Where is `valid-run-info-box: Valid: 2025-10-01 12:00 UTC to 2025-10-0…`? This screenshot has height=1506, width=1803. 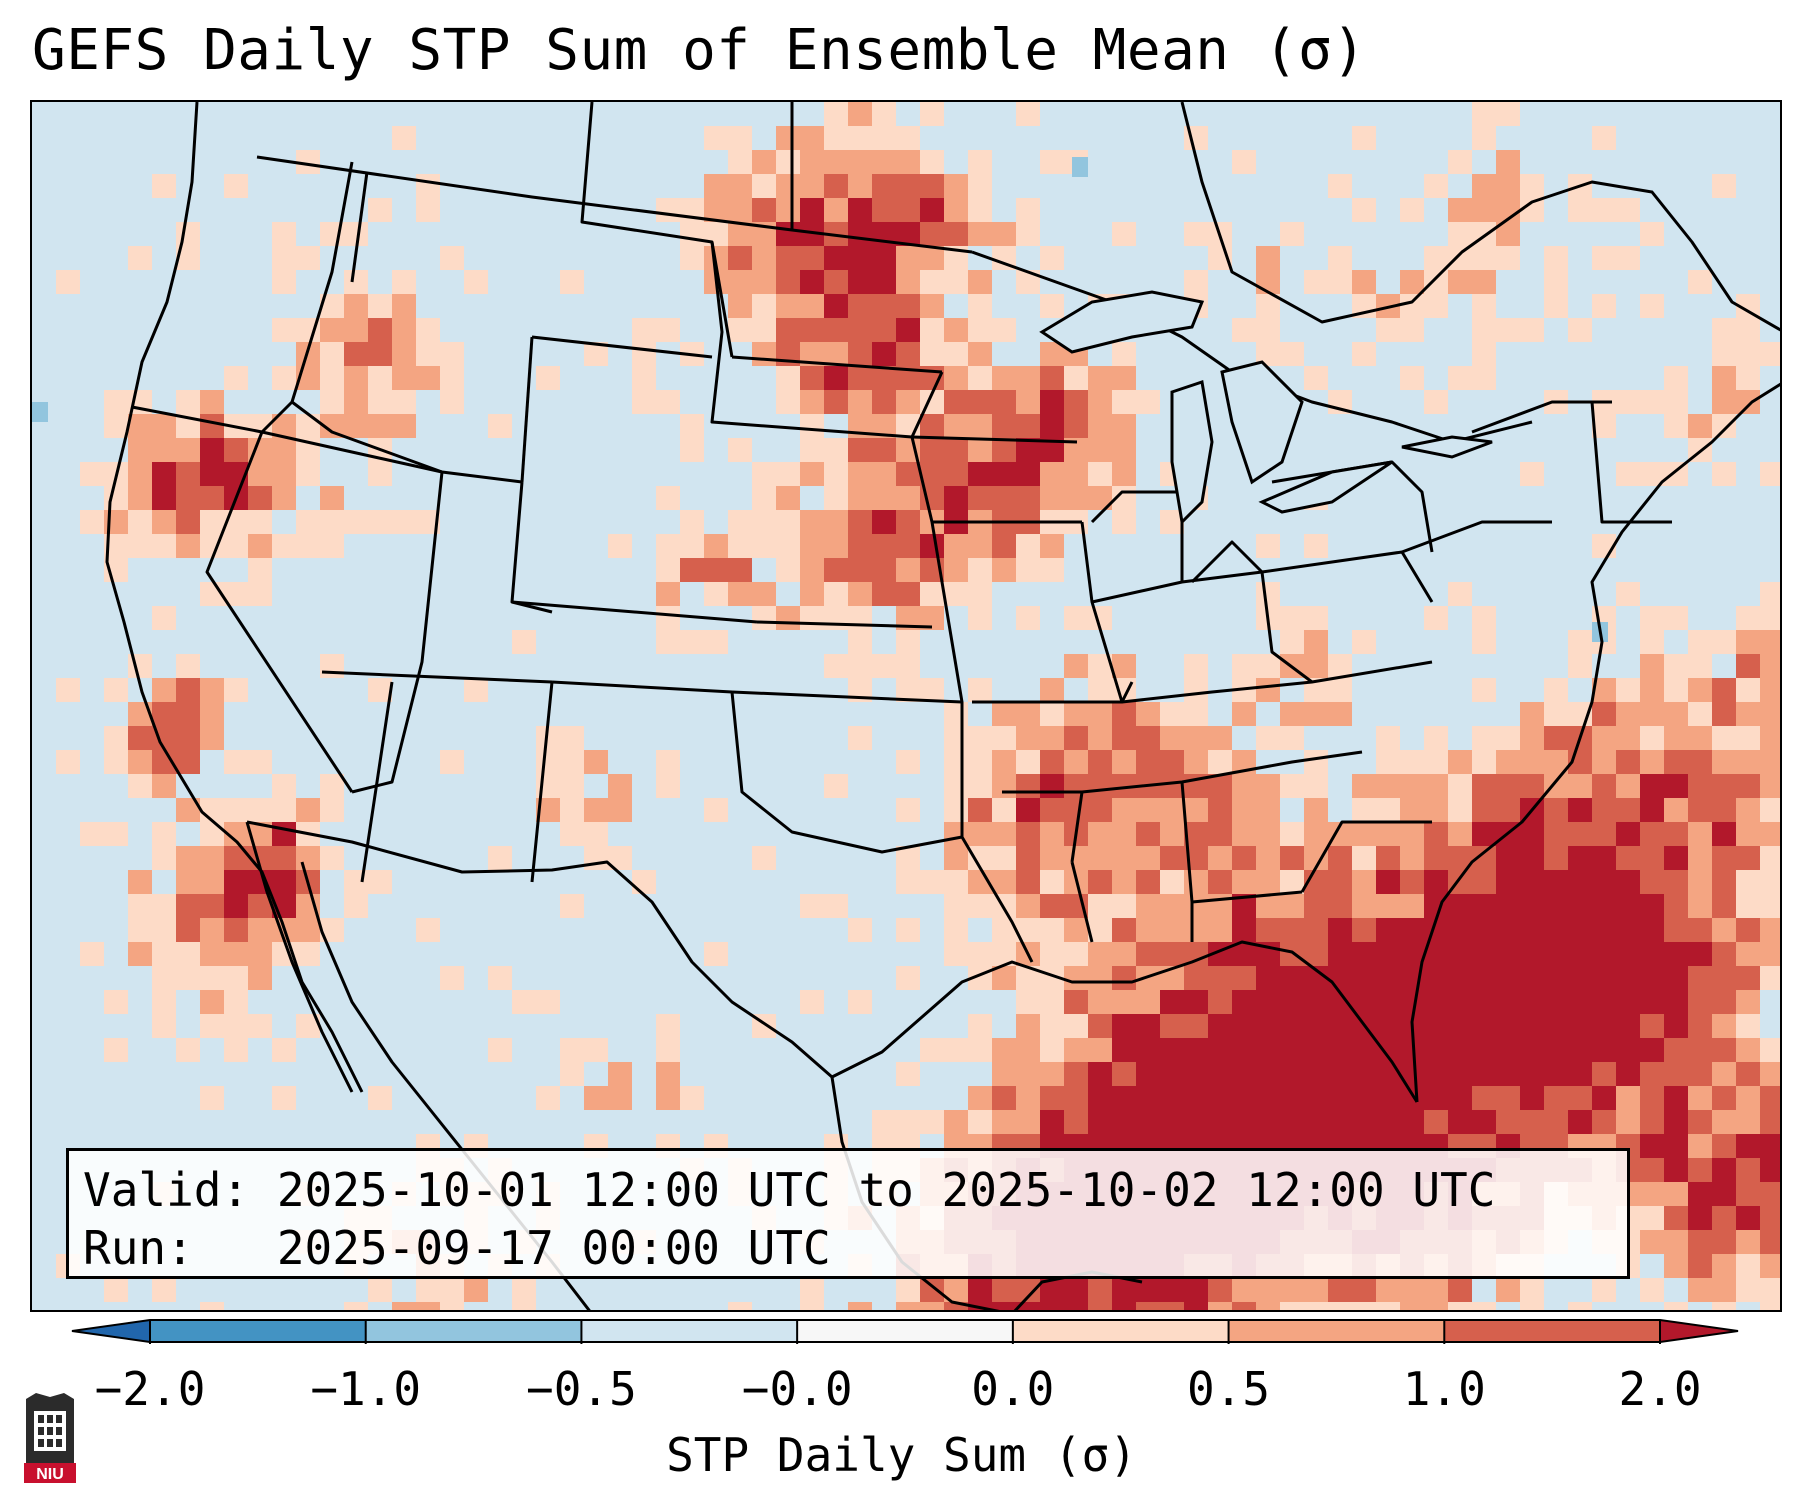
valid-run-info-box: Valid: 2025-10-01 12:00 UTC to 2025-10-0… is located at coordinates (848, 1213).